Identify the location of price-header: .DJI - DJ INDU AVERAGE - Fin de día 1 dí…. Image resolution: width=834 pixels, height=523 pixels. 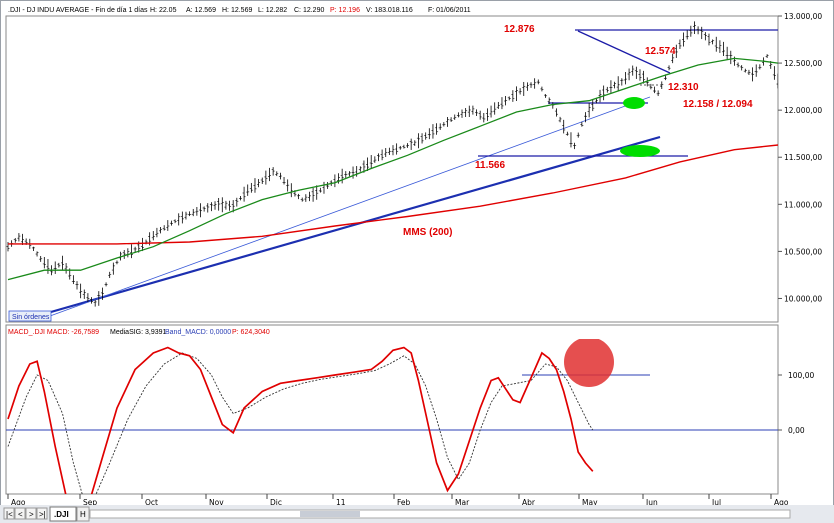
(239, 10).